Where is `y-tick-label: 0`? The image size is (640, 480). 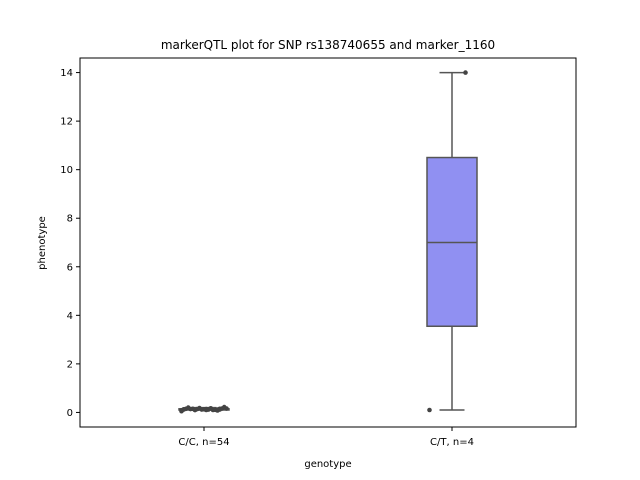
y-tick-label: 0 is located at coordinates (70, 413).